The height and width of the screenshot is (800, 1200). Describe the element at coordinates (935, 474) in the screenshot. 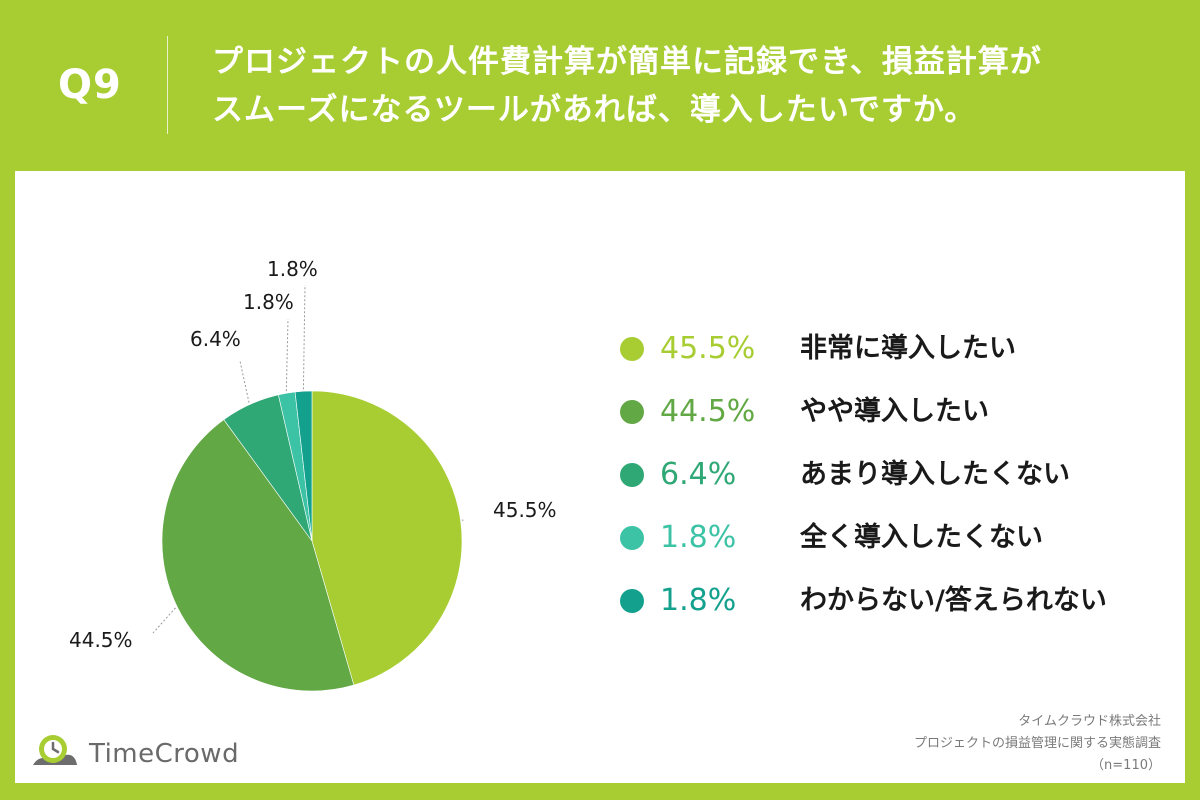

I see `legend-label: あまり導入したくない` at that location.